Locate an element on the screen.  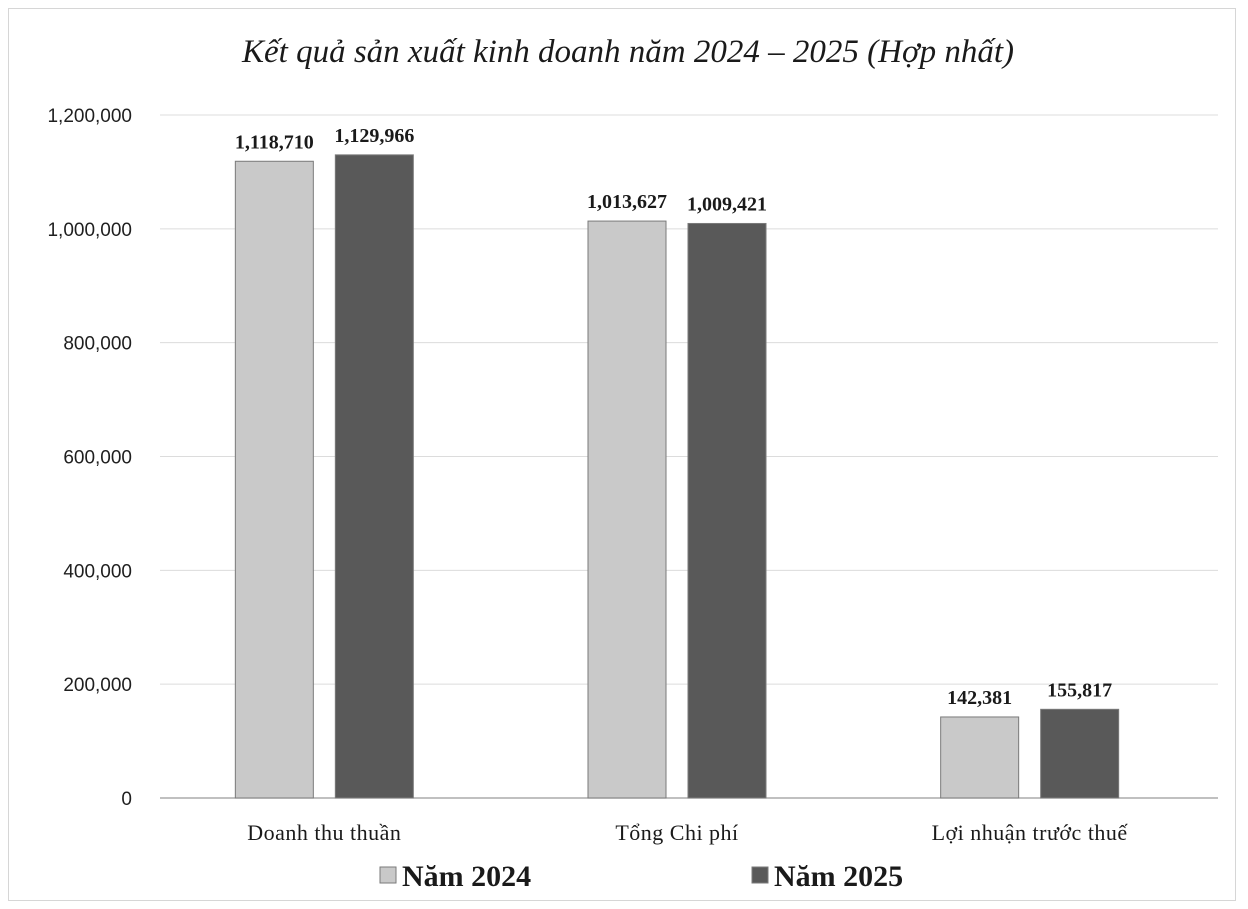
data-label: 1,009,421 is located at coordinates (727, 204).